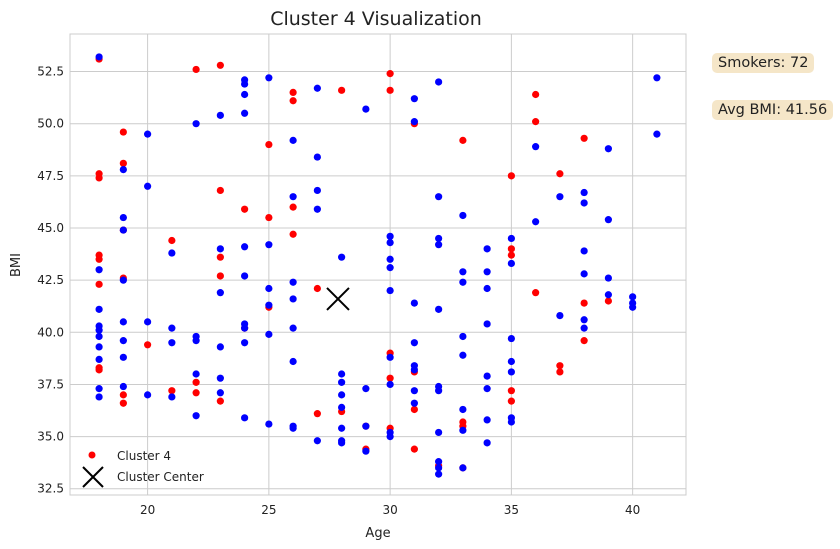 This screenshot has width=840, height=549. What do you see at coordinates (50, 72) in the screenshot?
I see `y-tick-label: 52.5` at bounding box center [50, 72].